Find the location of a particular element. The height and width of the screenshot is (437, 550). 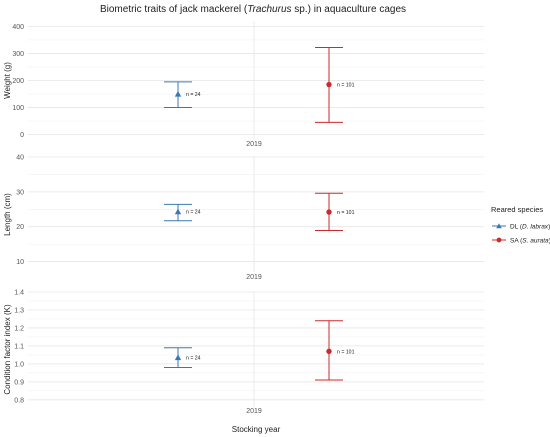

legend-label: SA (S. aurata) is located at coordinates (530, 240).